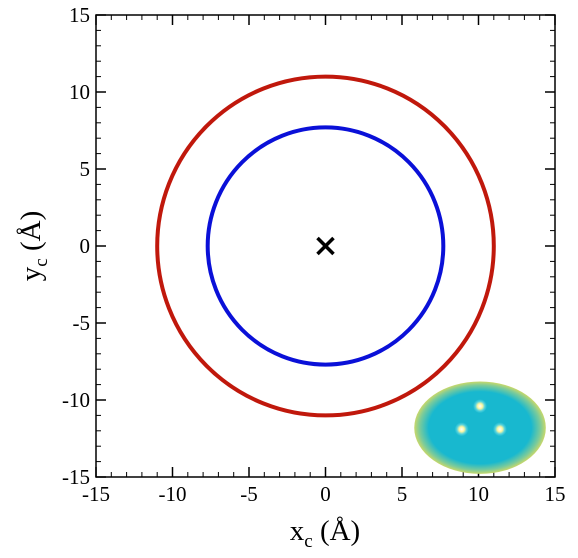 This screenshot has height=558, width=578. Describe the element at coordinates (173, 494) in the screenshot. I see `x-tick-label: -10` at that location.